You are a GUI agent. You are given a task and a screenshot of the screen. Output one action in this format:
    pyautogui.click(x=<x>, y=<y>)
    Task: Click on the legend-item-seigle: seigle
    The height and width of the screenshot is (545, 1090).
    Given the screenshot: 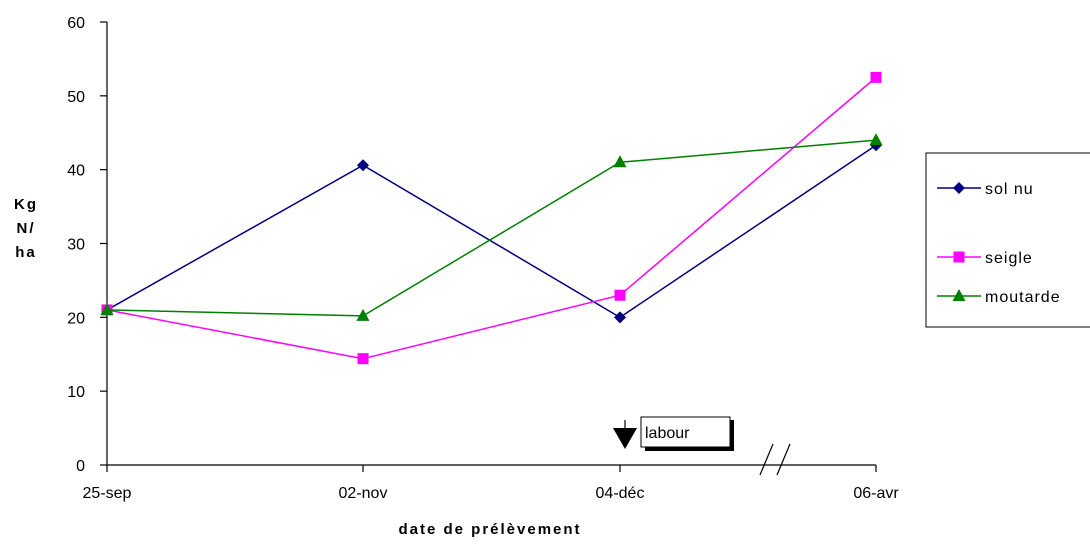 What is the action you would take?
    pyautogui.click(x=985, y=258)
    